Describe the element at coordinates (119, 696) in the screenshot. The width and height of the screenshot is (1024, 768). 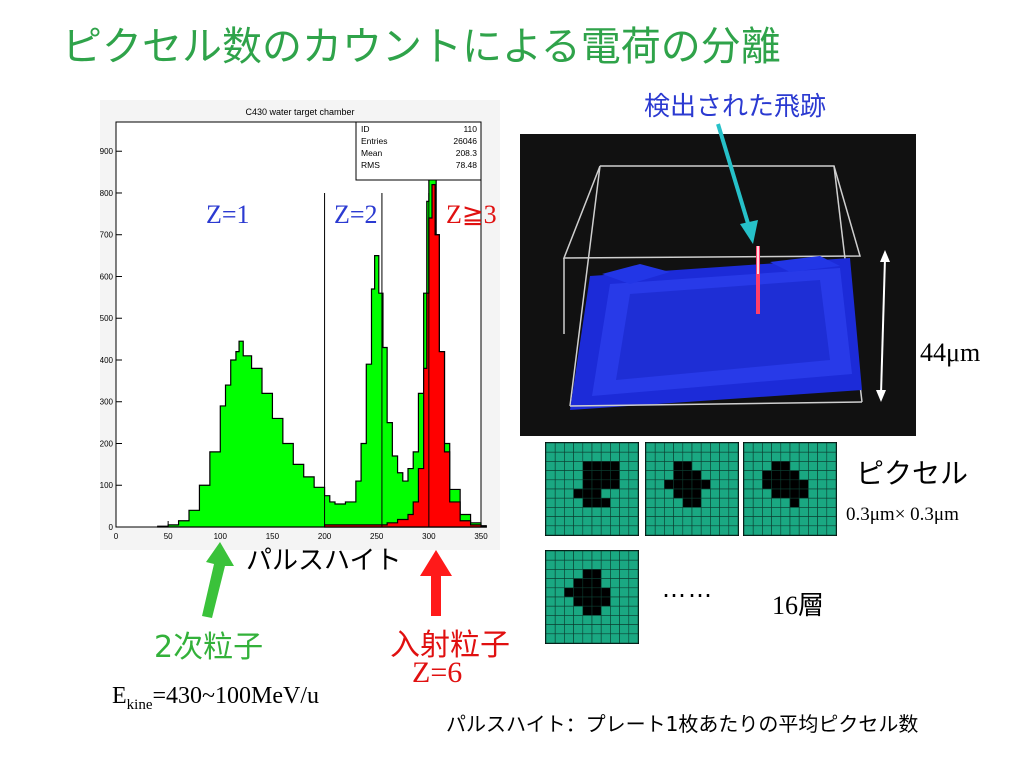
I see `energy-prefix: E` at that location.